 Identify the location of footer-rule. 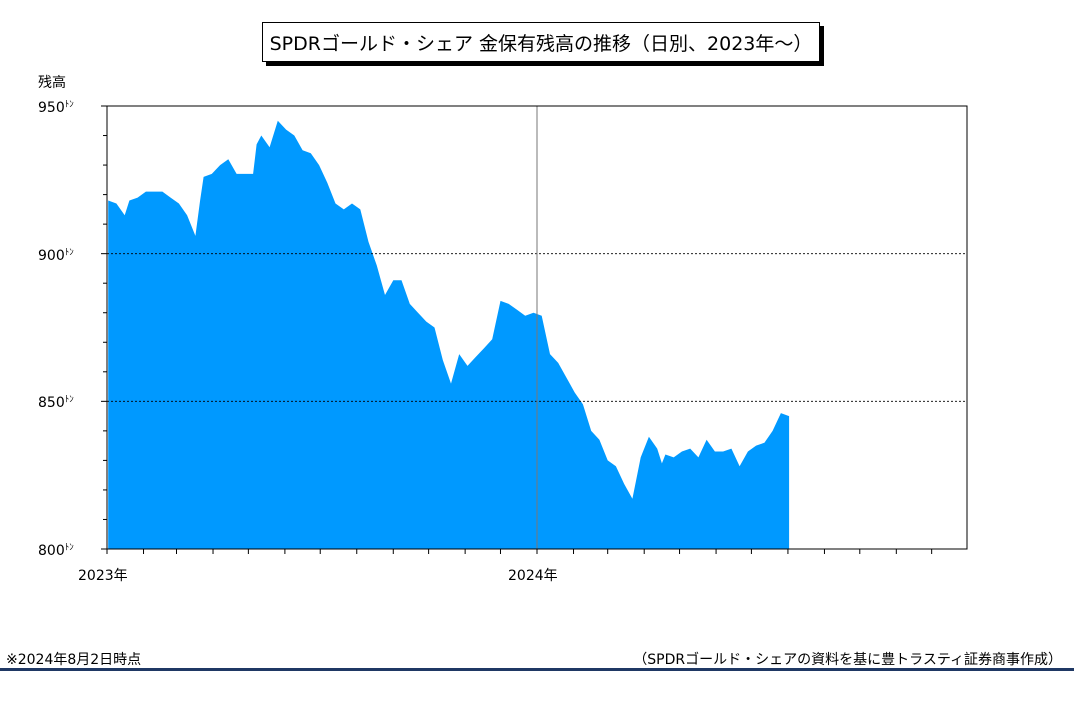
(537, 669).